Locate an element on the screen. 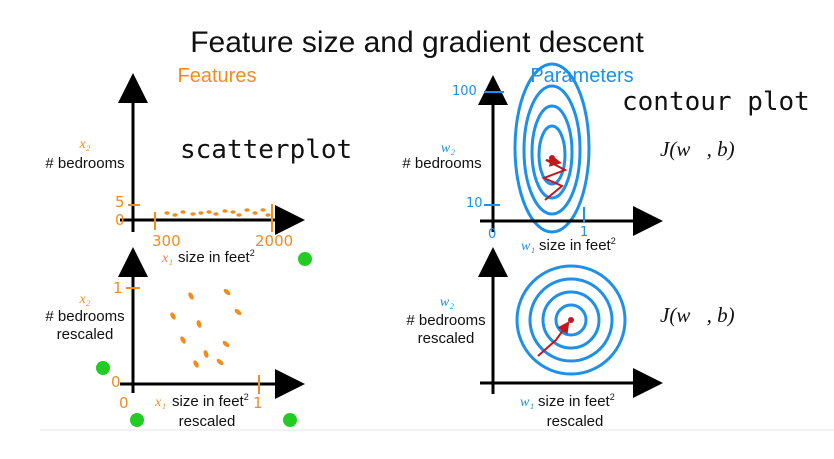 Image resolution: width=834 pixels, height=459 pixels. contour-circles is located at coordinates (571, 320).